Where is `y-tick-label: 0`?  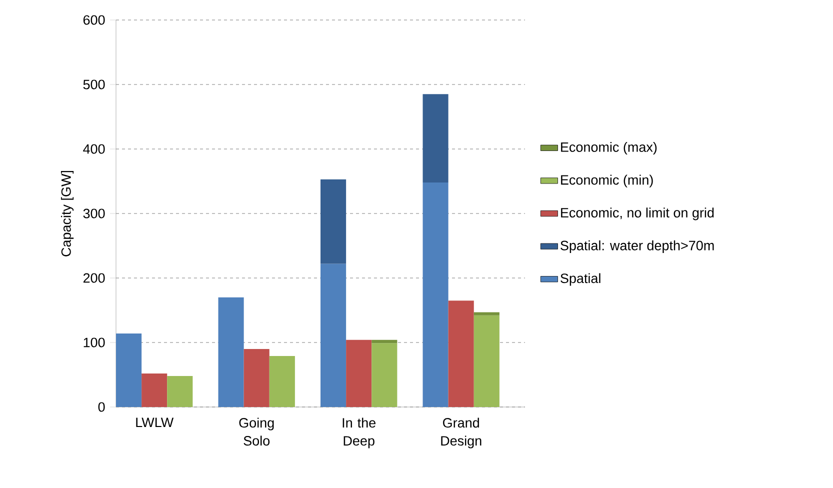 y-tick-label: 0 is located at coordinates (101, 407).